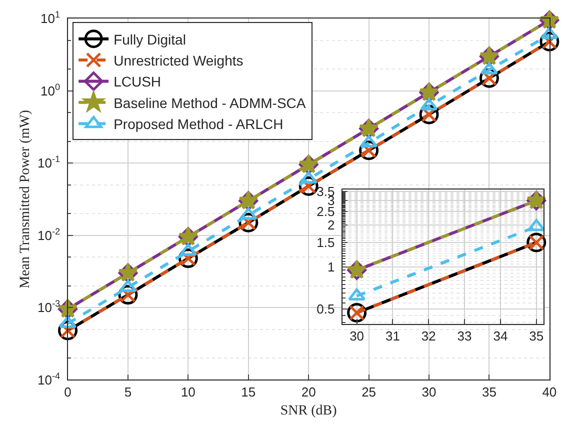 The height and width of the screenshot is (430, 579). What do you see at coordinates (464, 336) in the screenshot?
I see `x-tick-label: 33` at bounding box center [464, 336].